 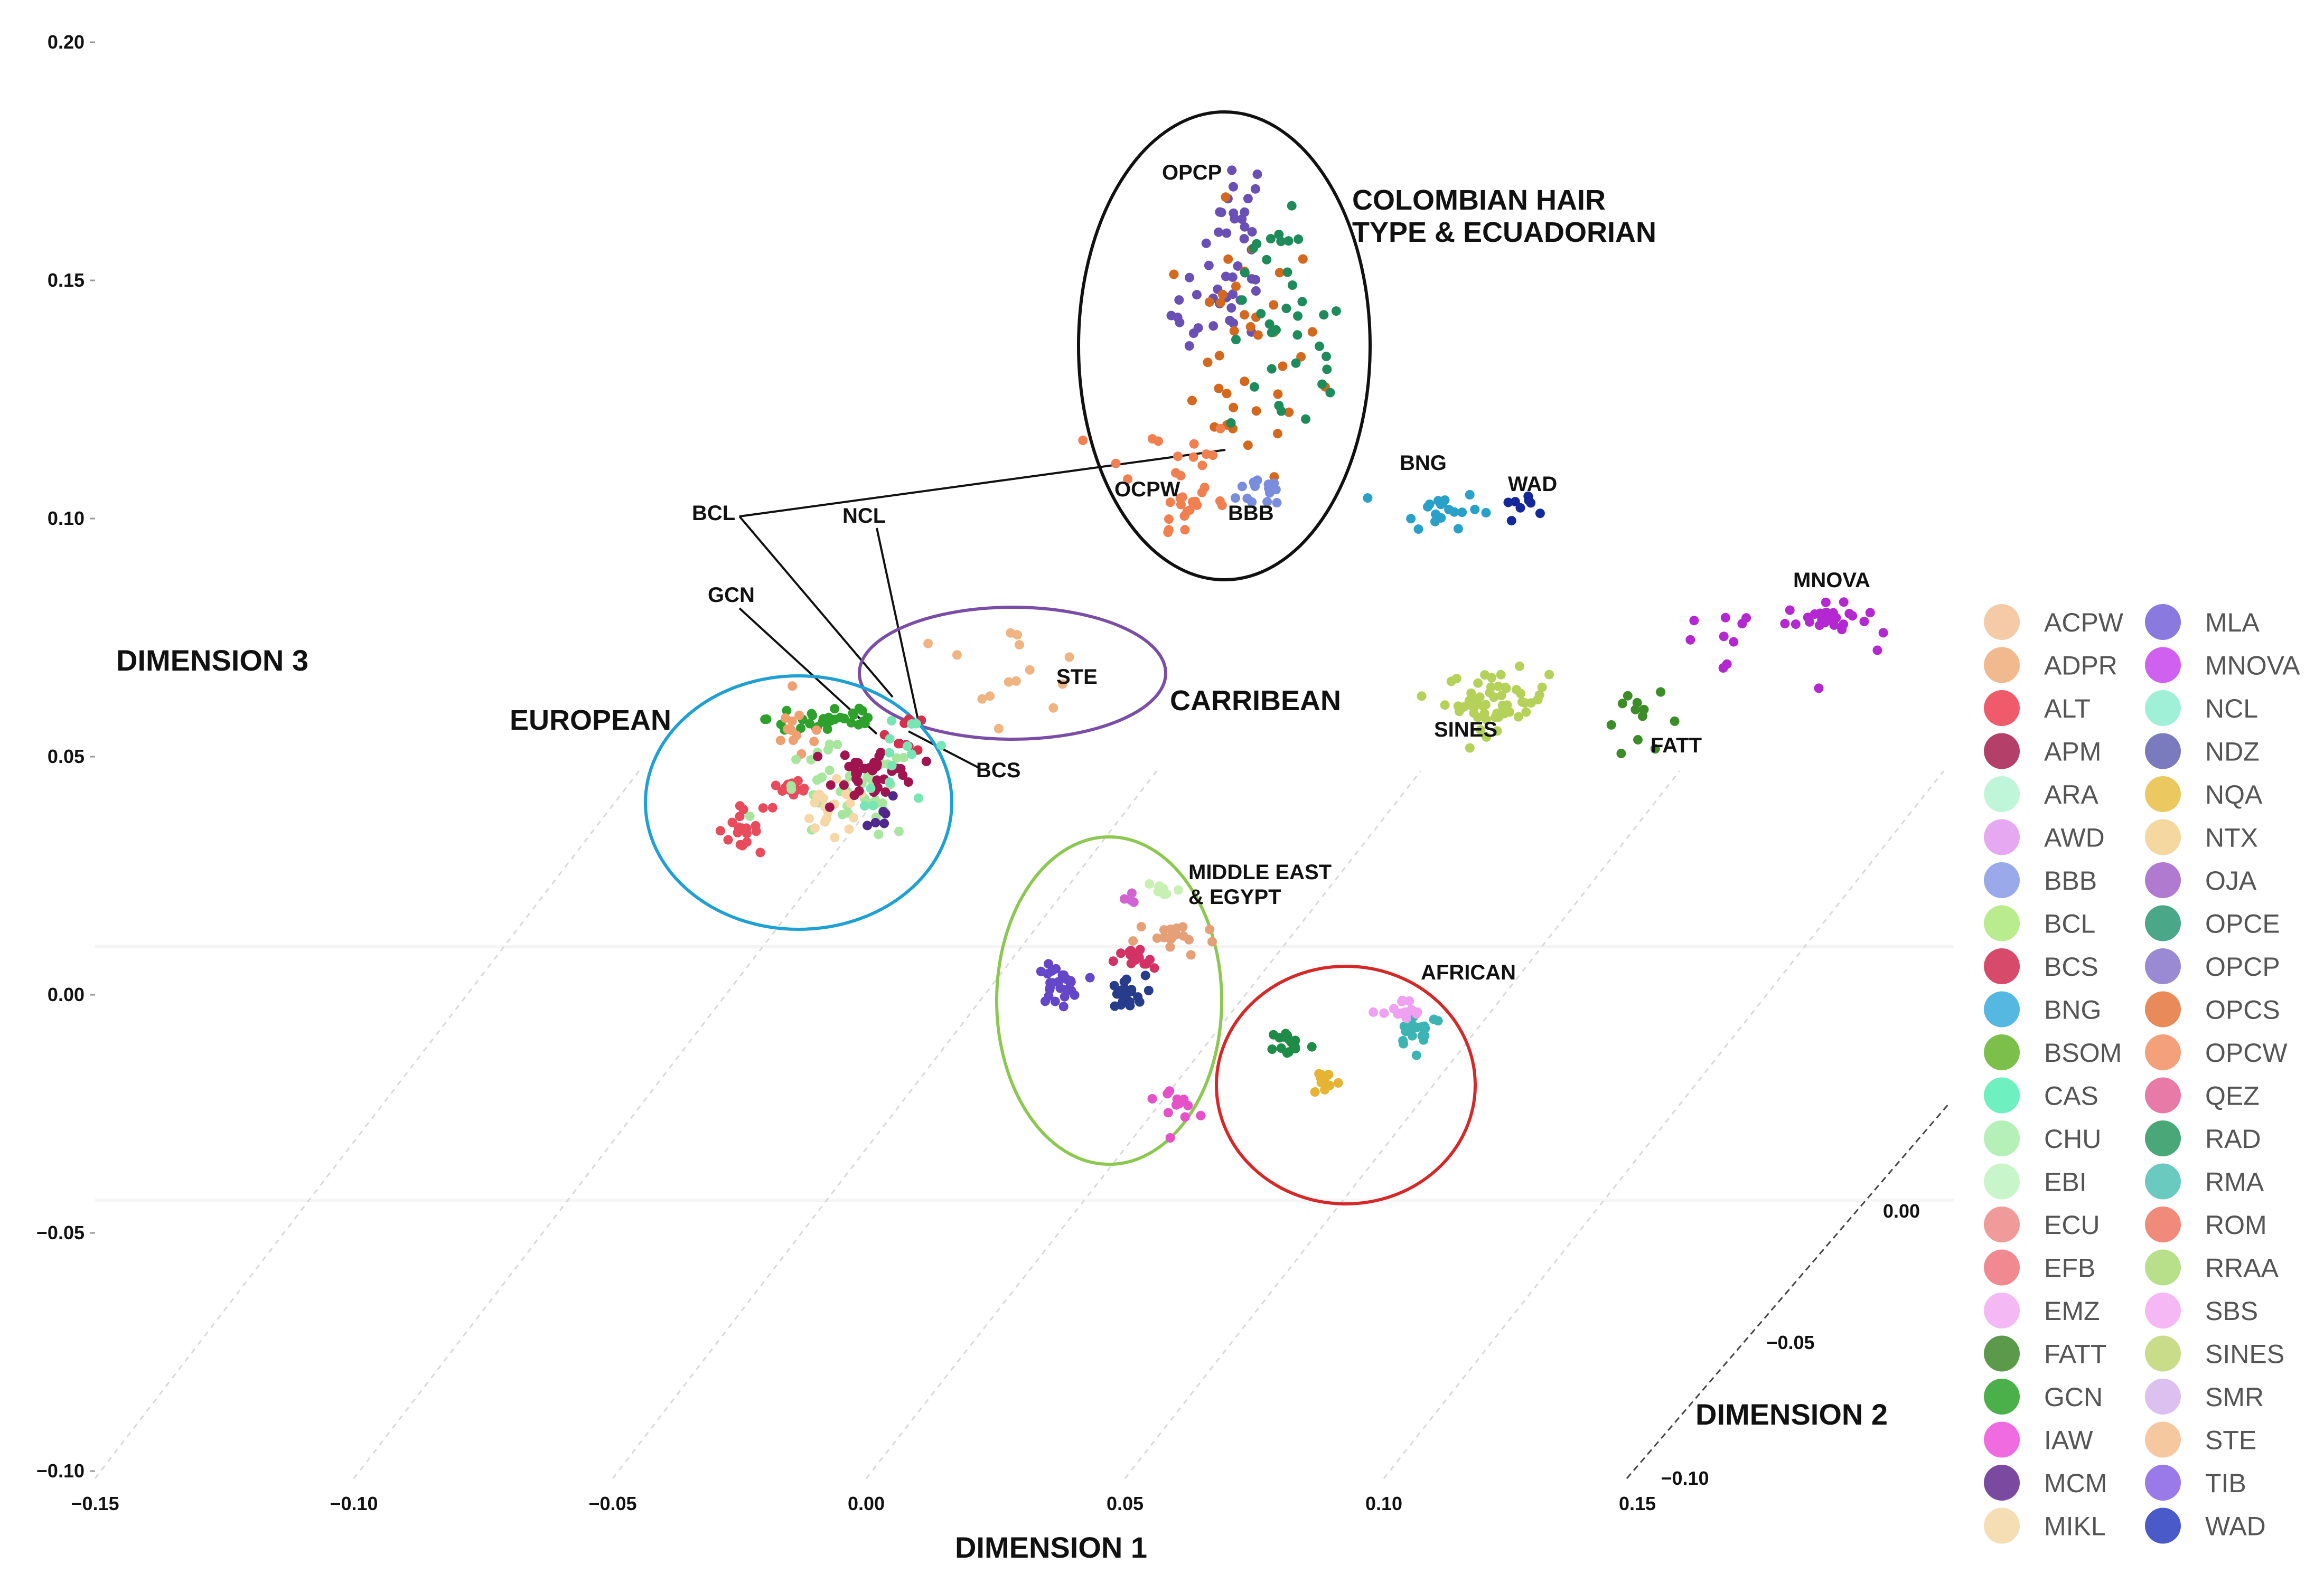 What do you see at coordinates (1791, 1414) in the screenshot?
I see `z-axis-title: DIMENSION 2` at bounding box center [1791, 1414].